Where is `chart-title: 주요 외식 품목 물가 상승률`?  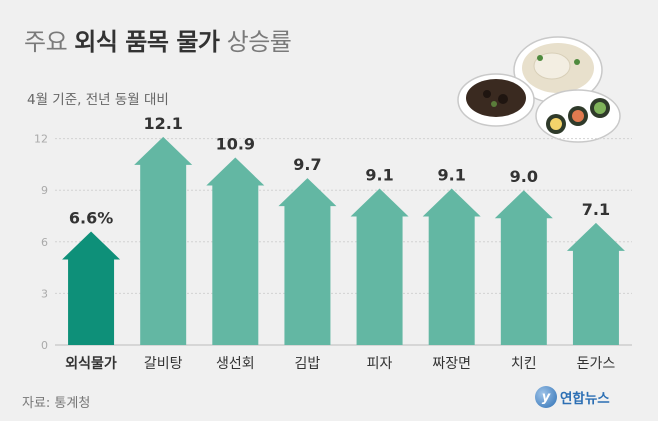
chart-title: 주요 외식 품목 물가 상승률 is located at coordinates (158, 39).